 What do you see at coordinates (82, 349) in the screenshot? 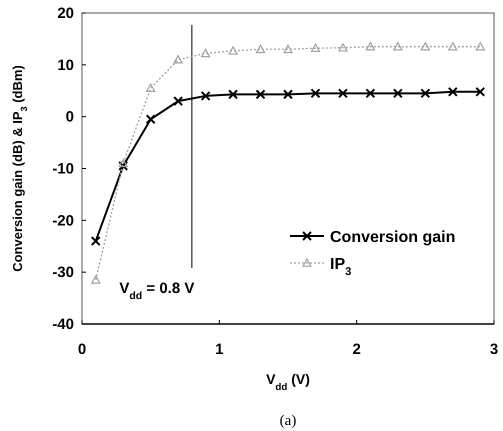
I see `x-tick-label: 0` at bounding box center [82, 349].